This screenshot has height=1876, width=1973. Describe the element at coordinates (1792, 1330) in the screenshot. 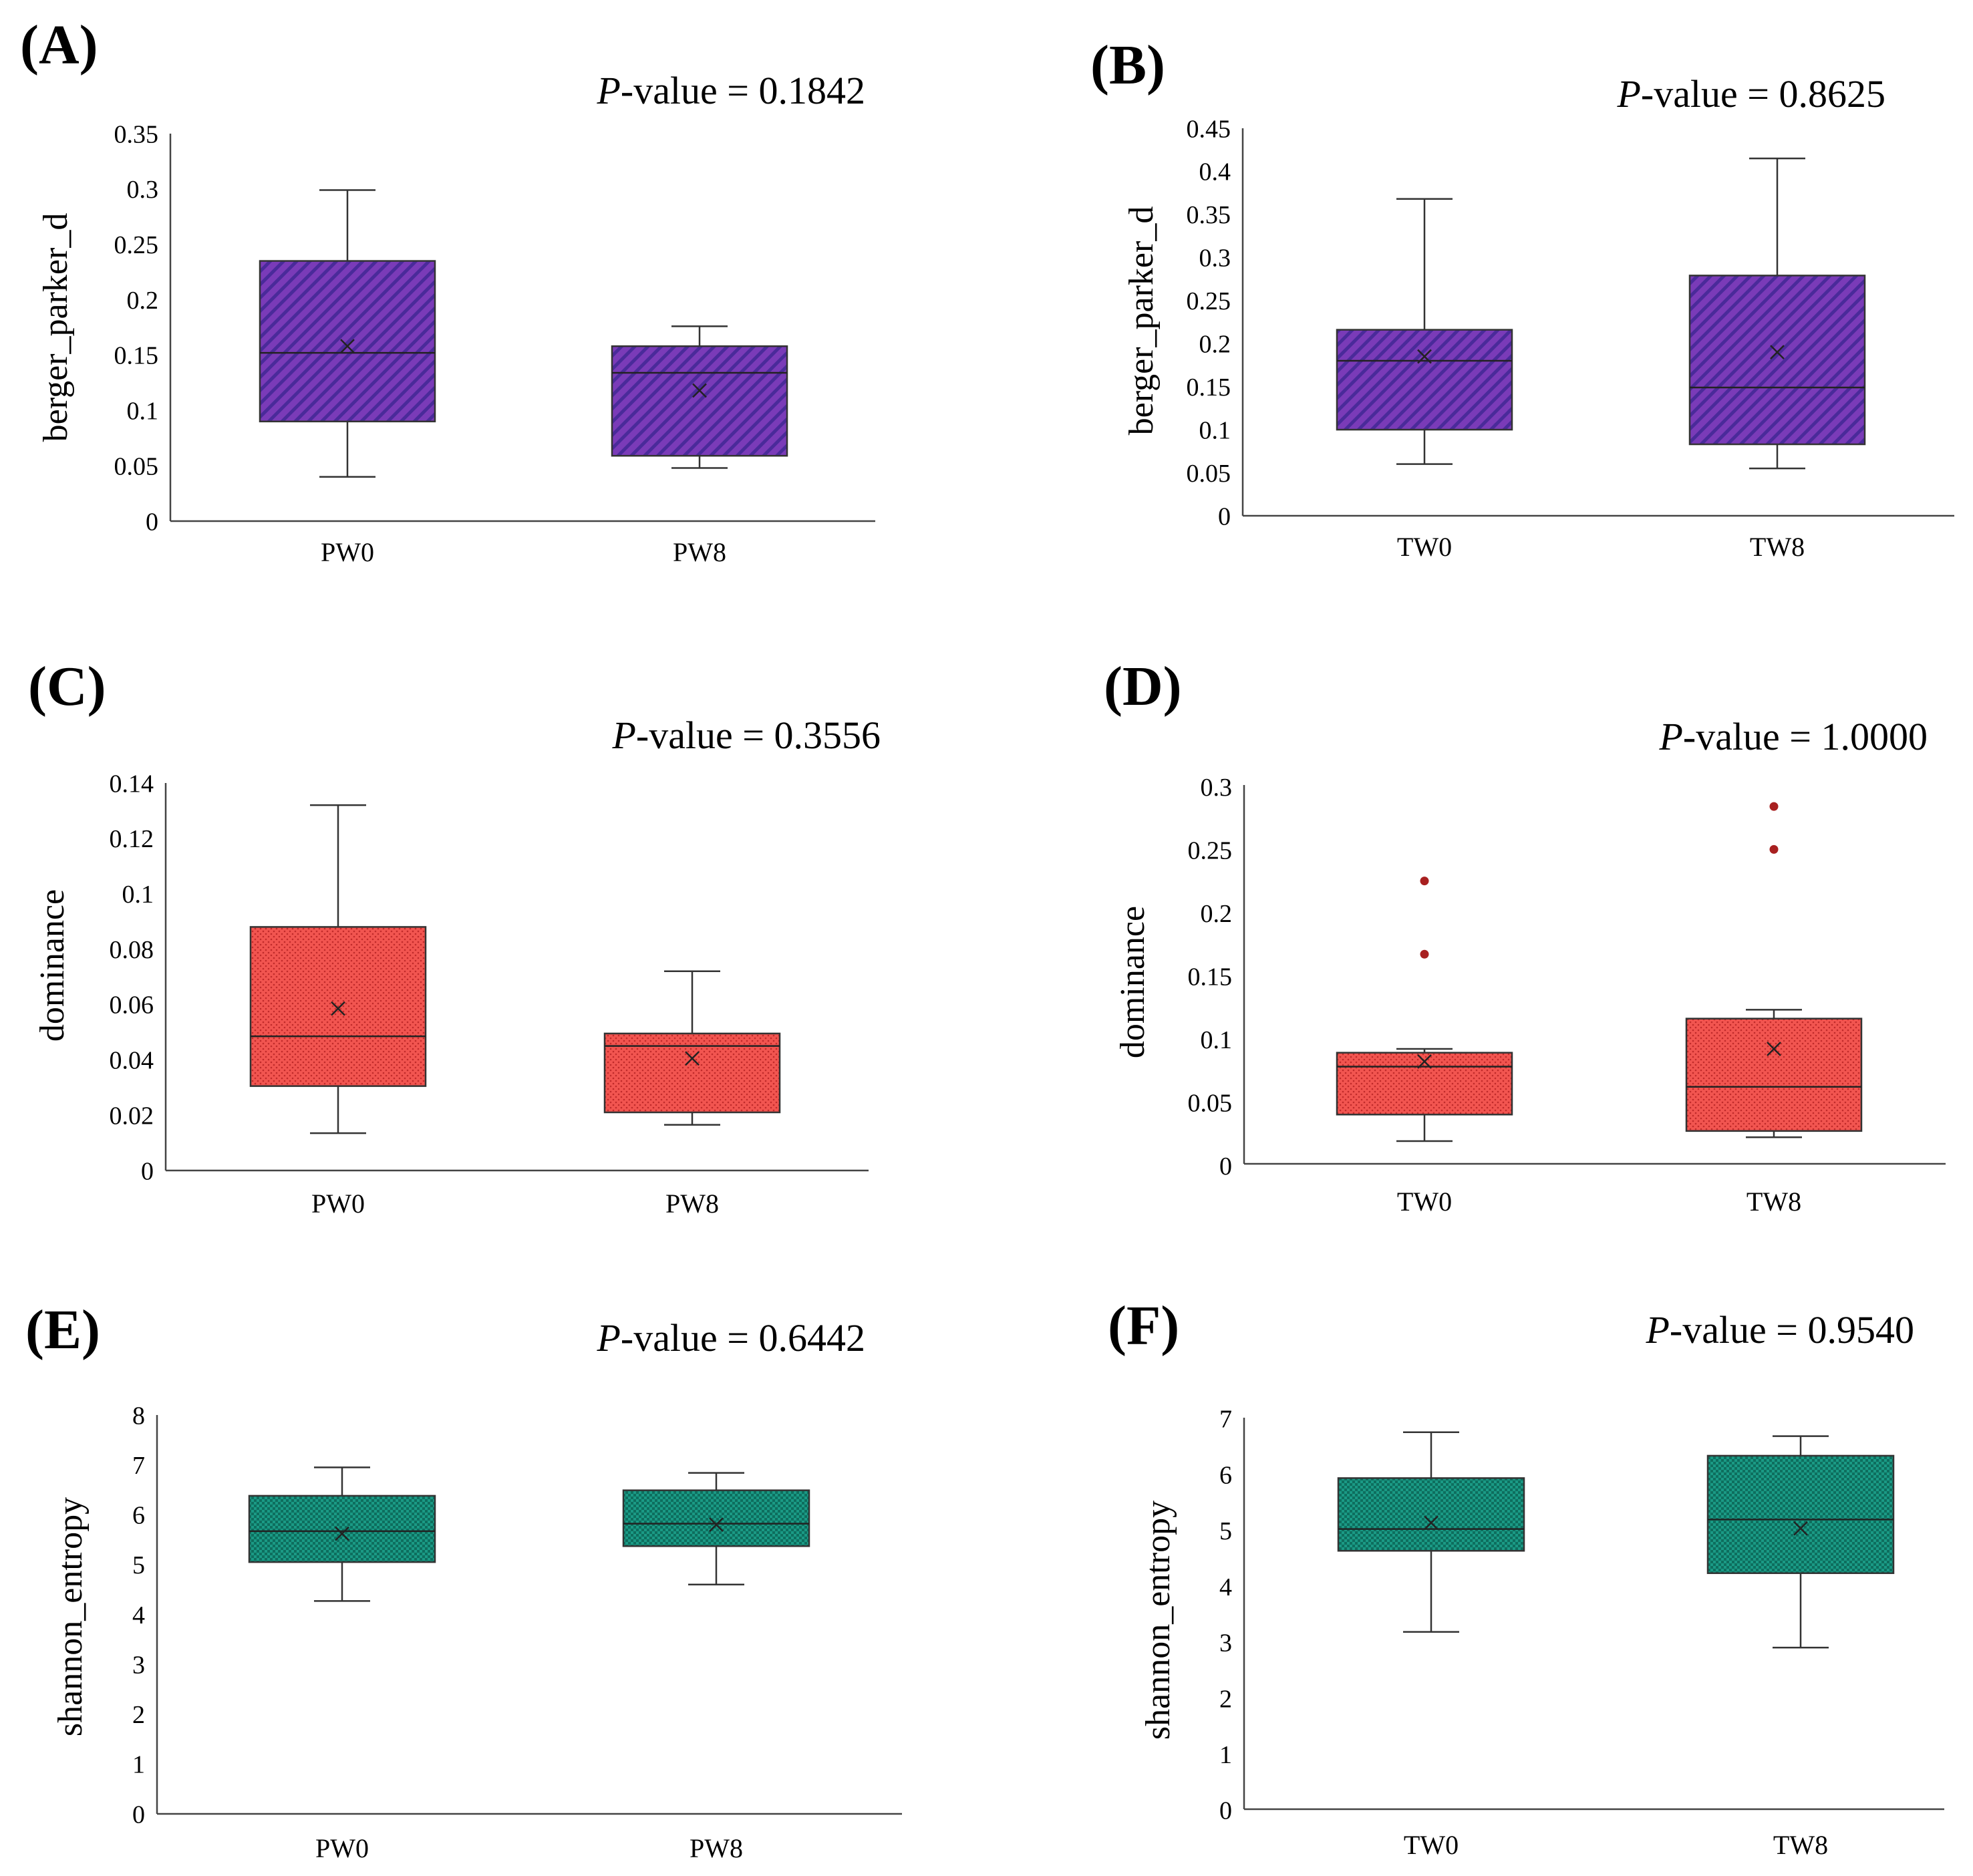

I see `p-value-text: -value = 0.9540` at that location.